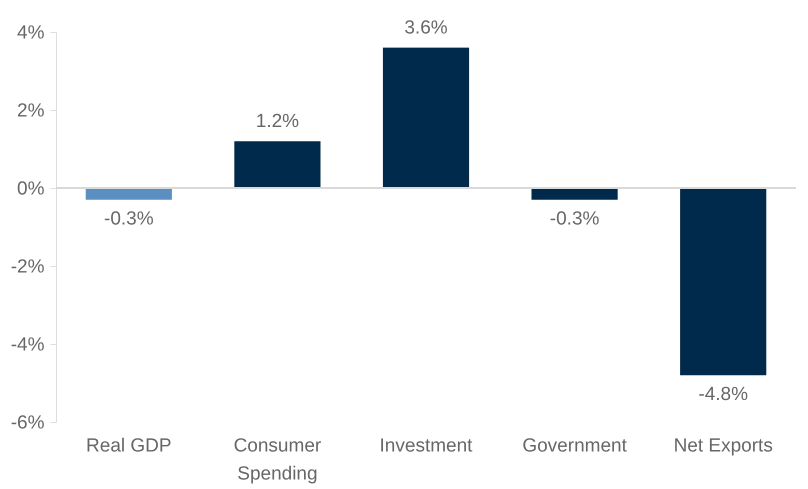 This screenshot has width=808, height=489. What do you see at coordinates (427, 446) in the screenshot?
I see `x-tick-label: Investment` at bounding box center [427, 446].